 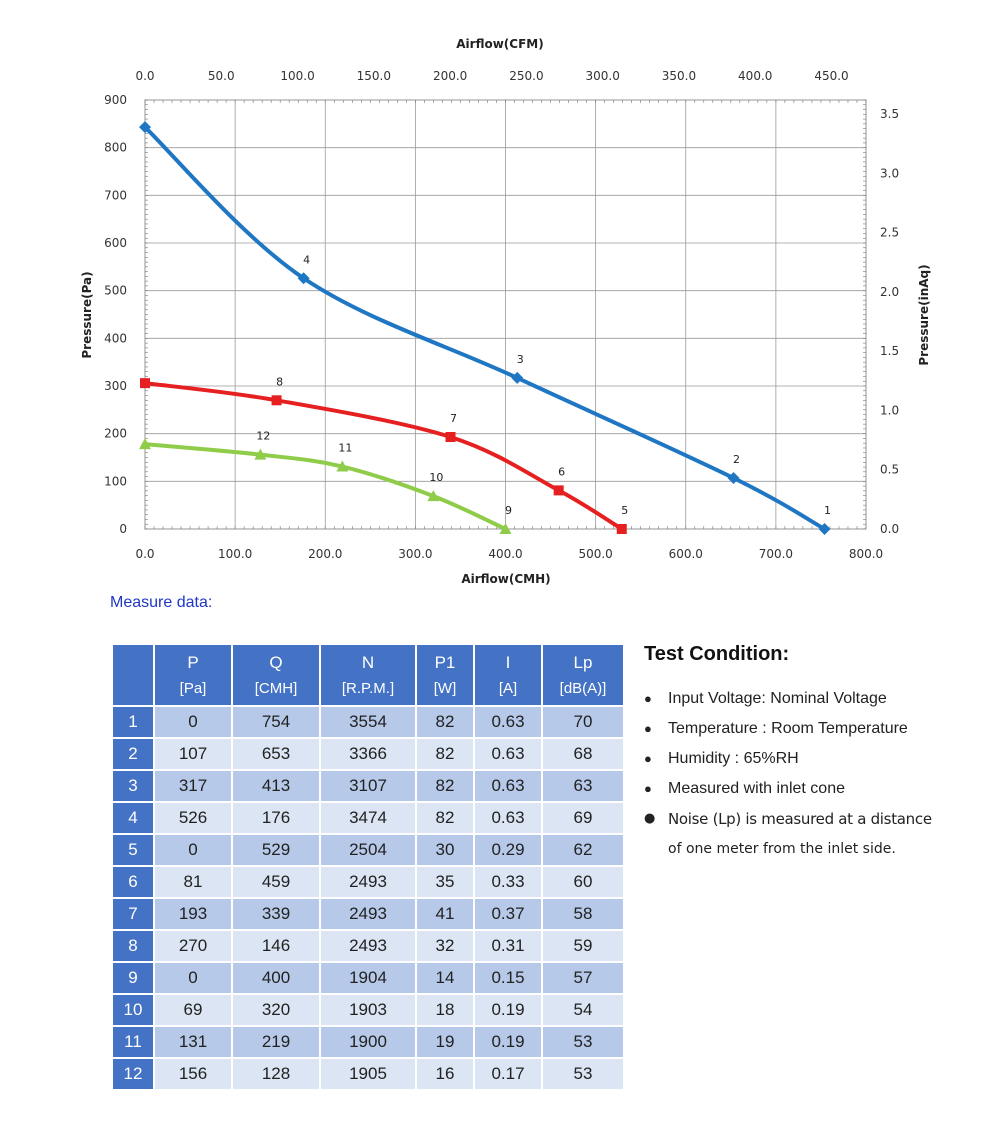 What do you see at coordinates (924, 314) in the screenshot?
I see `y2-axis-title: Pressure(inAq)` at bounding box center [924, 314].